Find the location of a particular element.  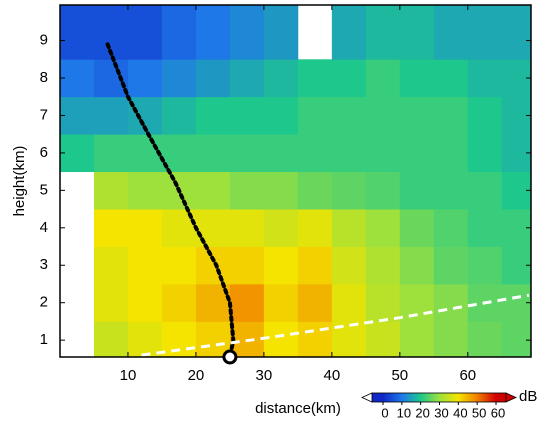

x-tick-label: 10 is located at coordinates (128, 375).